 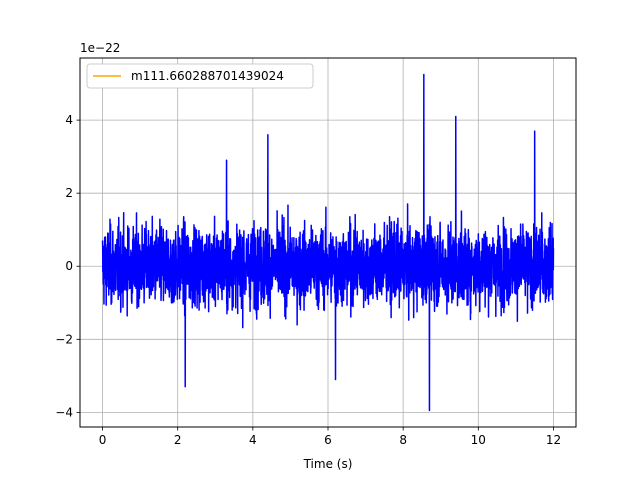 I want to click on legend-label: m111.660288701439024, so click(x=207, y=76).